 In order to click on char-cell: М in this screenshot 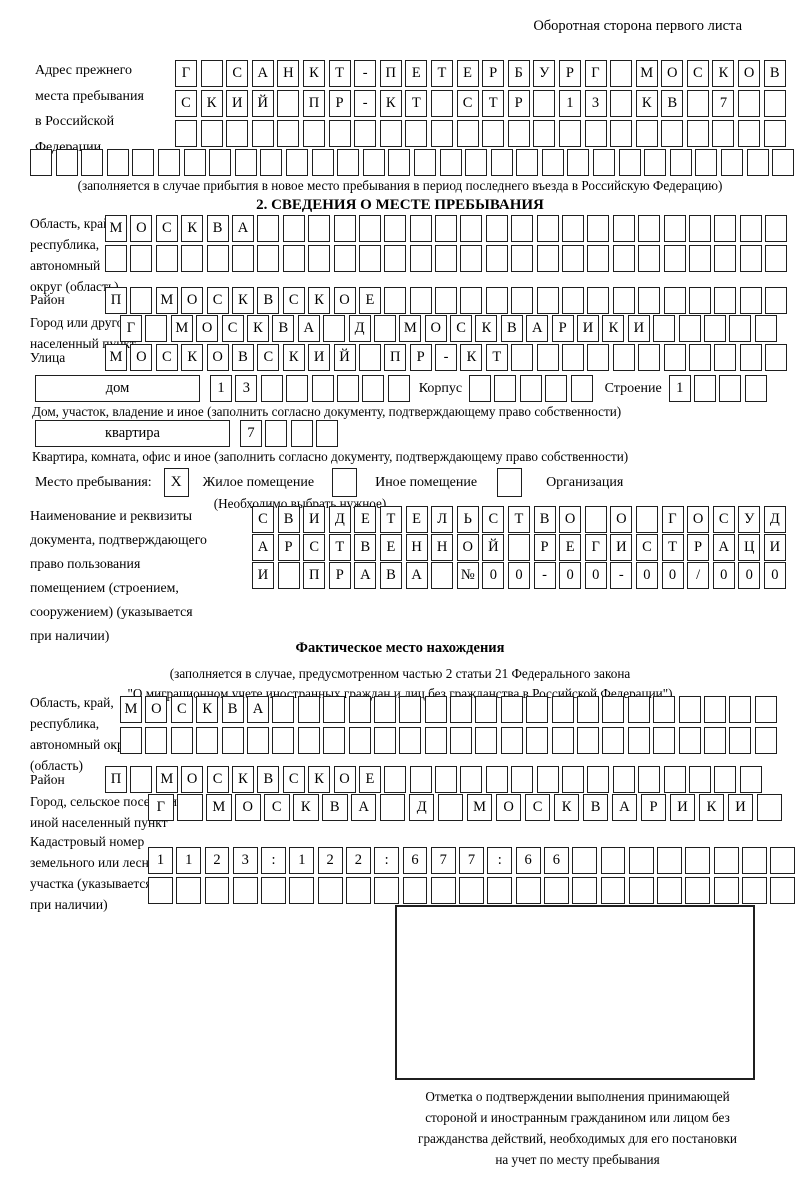, I will do `click(116, 228)`.